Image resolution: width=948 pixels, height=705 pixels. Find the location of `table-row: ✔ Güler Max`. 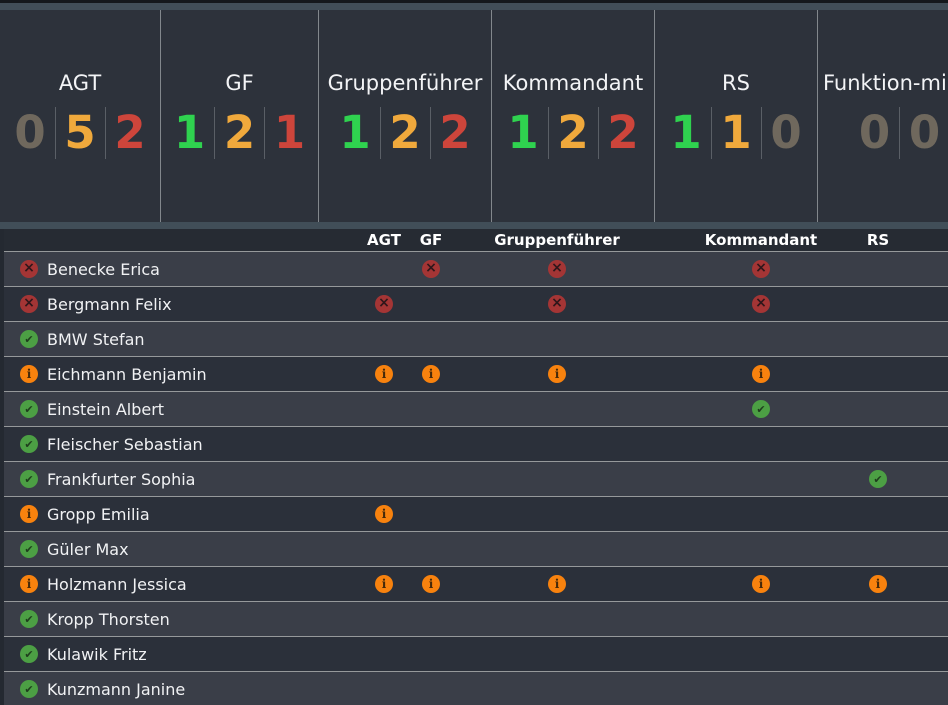

table-row: ✔ Güler Max is located at coordinates (476, 549).